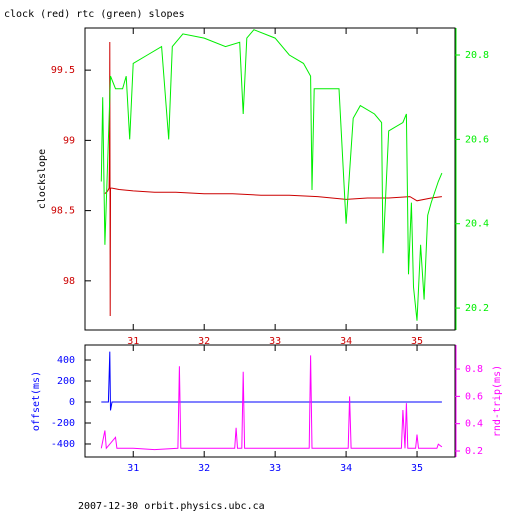 Image resolution: width=512 pixels, height=512 pixels. Describe the element at coordinates (69, 140) in the screenshot. I see `y-tick-label: 99` at that location.